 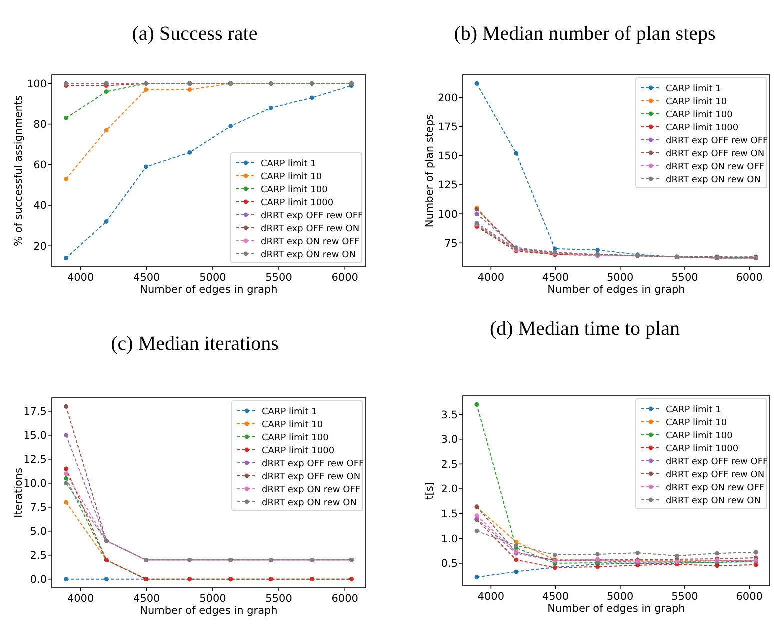 What do you see at coordinates (38, 580) in the screenshot?
I see `y-tick-label: 0.0` at bounding box center [38, 580].